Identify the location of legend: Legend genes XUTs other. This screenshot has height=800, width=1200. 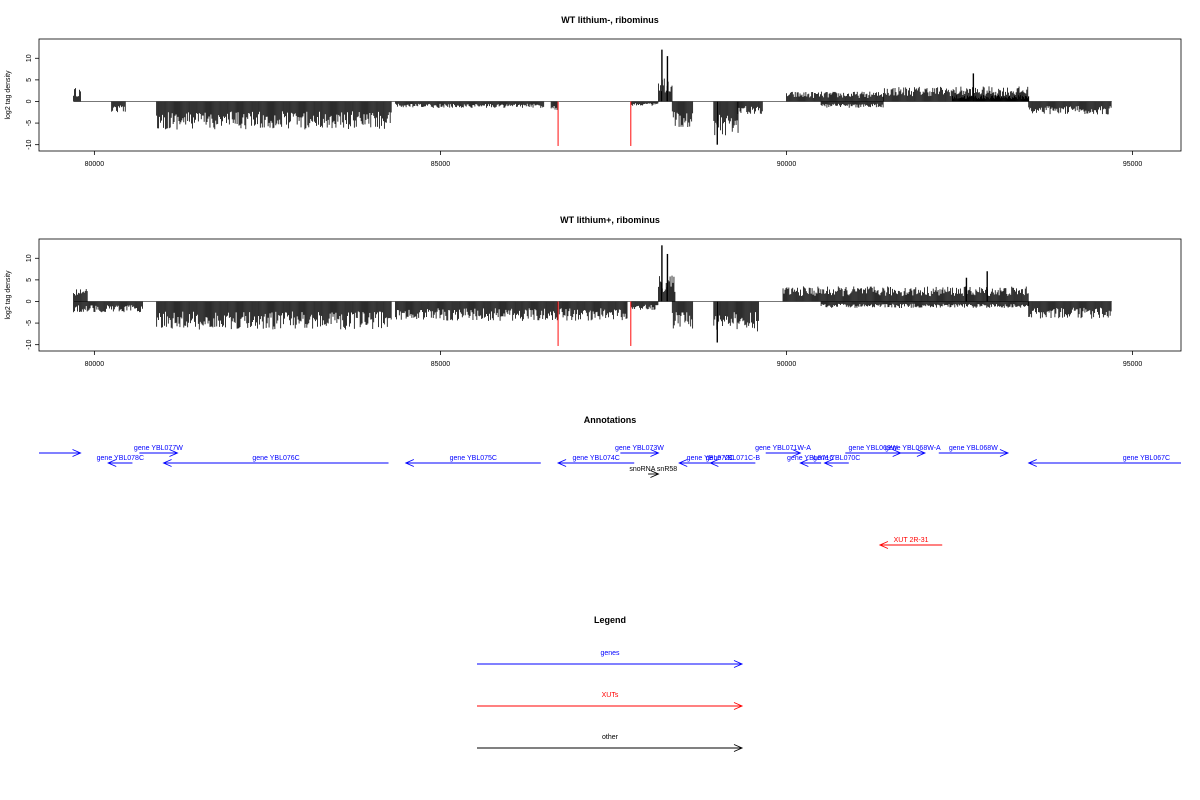
(610, 683).